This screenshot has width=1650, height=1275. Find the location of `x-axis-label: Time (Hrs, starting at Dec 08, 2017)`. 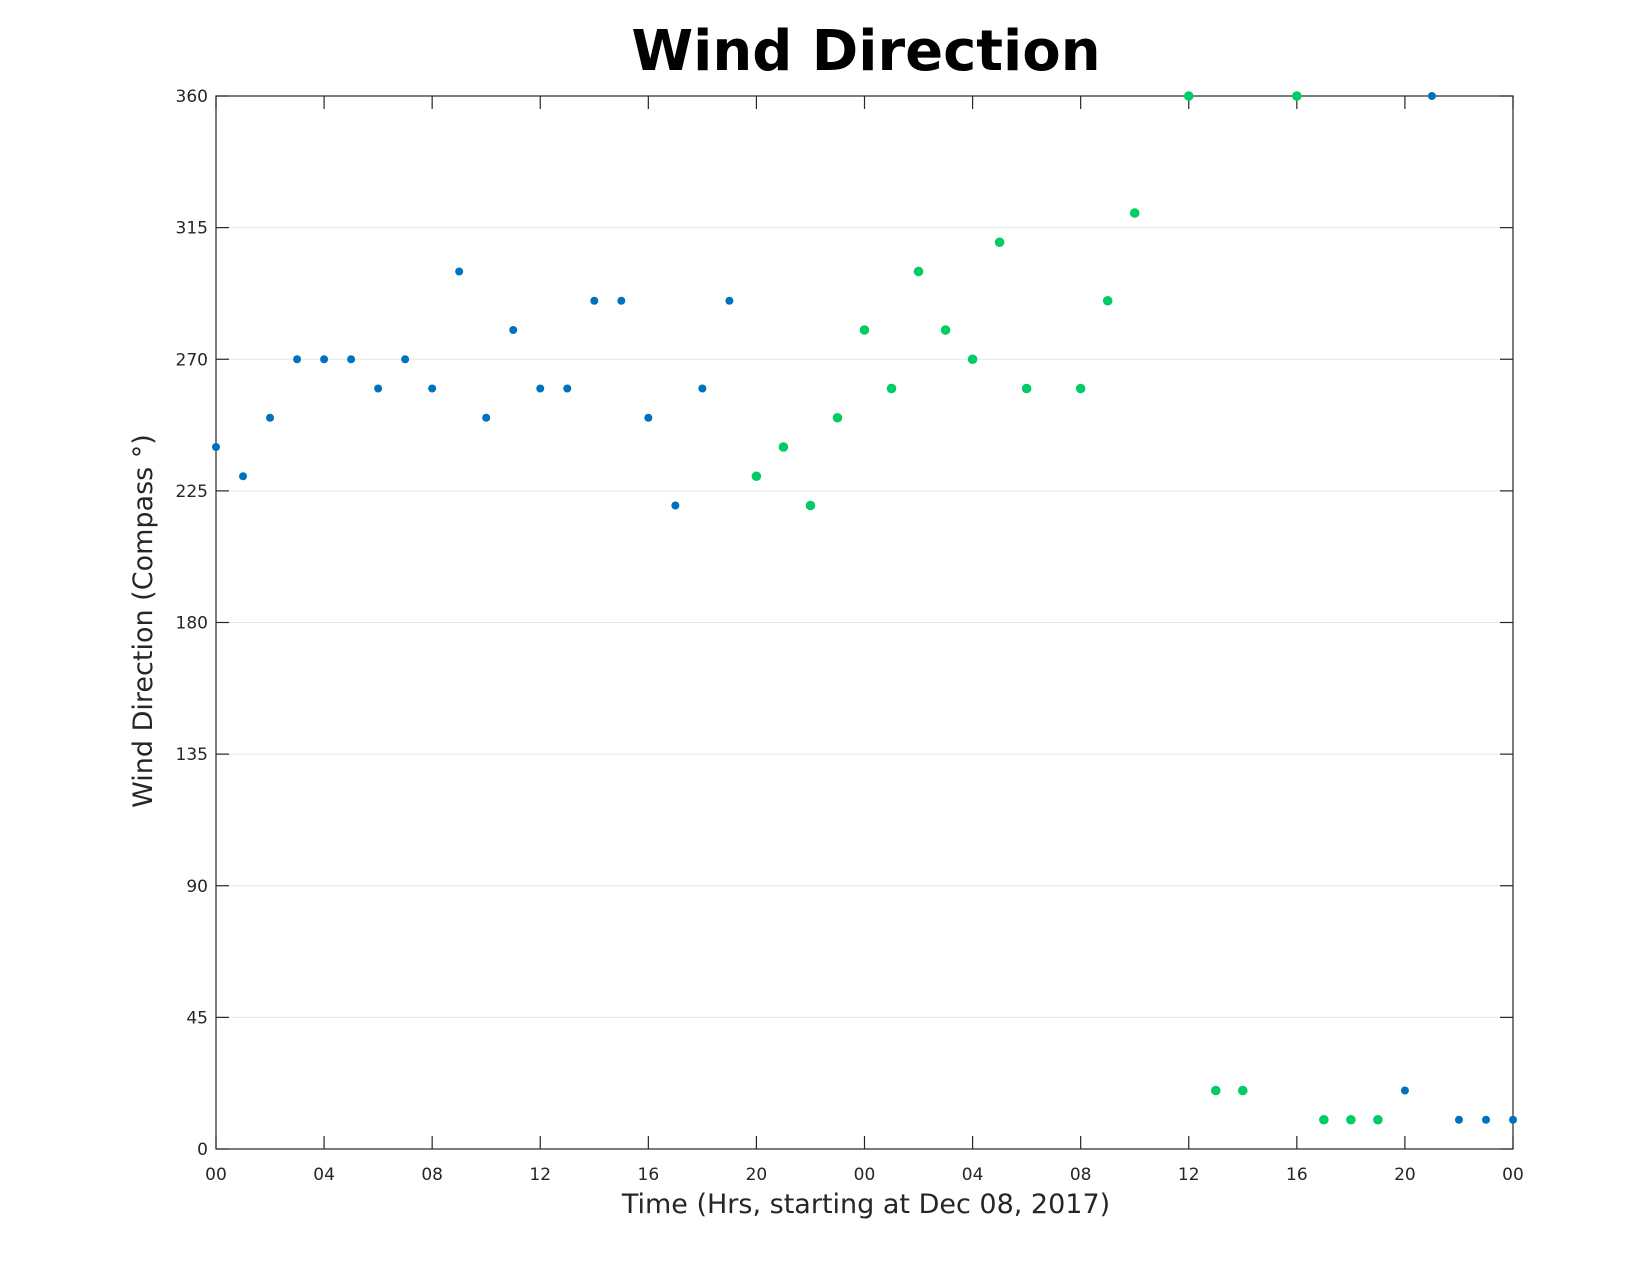

x-axis-label: Time (Hrs, starting at Dec 08, 2017) is located at coordinates (865, 1204).